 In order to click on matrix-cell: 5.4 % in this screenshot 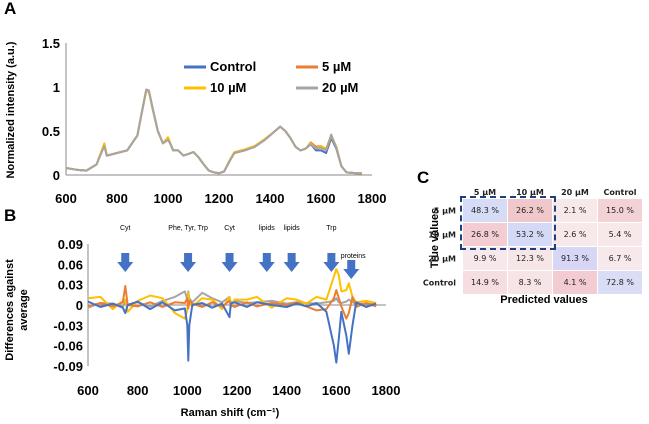, I will do `click(620, 234)`.